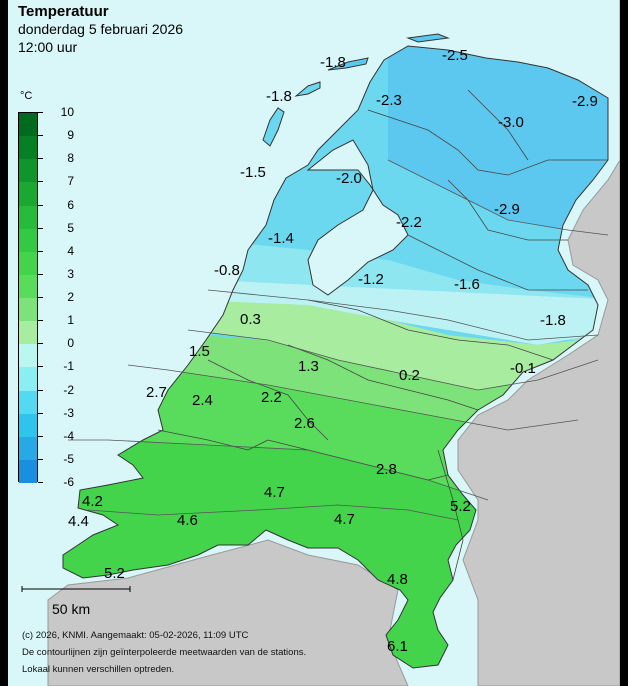  What do you see at coordinates (511, 122) in the screenshot?
I see `station-label: -3.0` at bounding box center [511, 122].